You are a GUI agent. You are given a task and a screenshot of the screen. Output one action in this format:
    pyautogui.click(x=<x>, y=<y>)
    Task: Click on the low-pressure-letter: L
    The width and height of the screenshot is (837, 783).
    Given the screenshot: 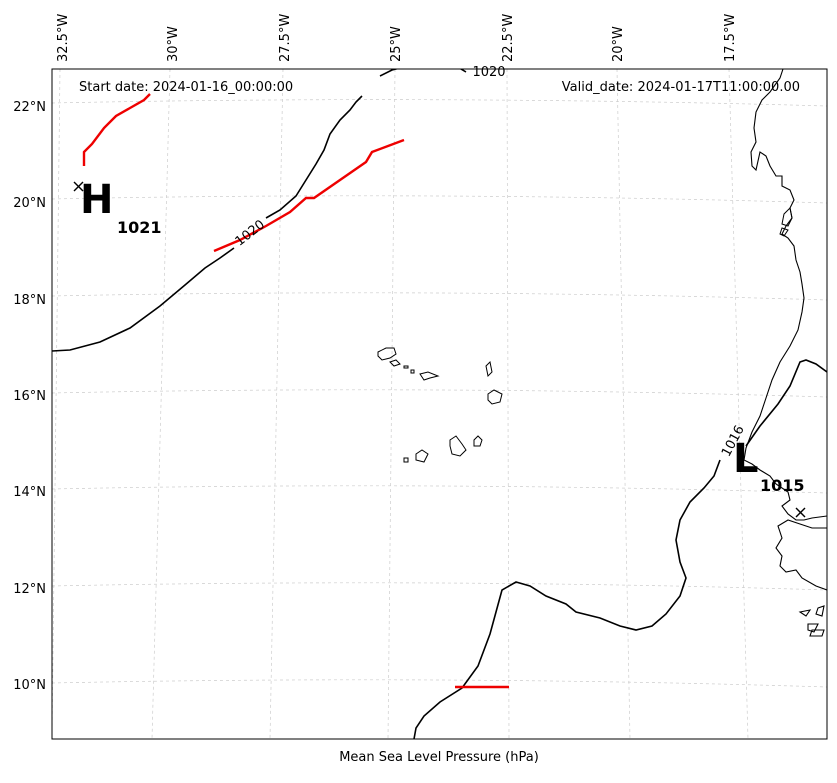 What is the action you would take?
    pyautogui.click(x=746, y=459)
    